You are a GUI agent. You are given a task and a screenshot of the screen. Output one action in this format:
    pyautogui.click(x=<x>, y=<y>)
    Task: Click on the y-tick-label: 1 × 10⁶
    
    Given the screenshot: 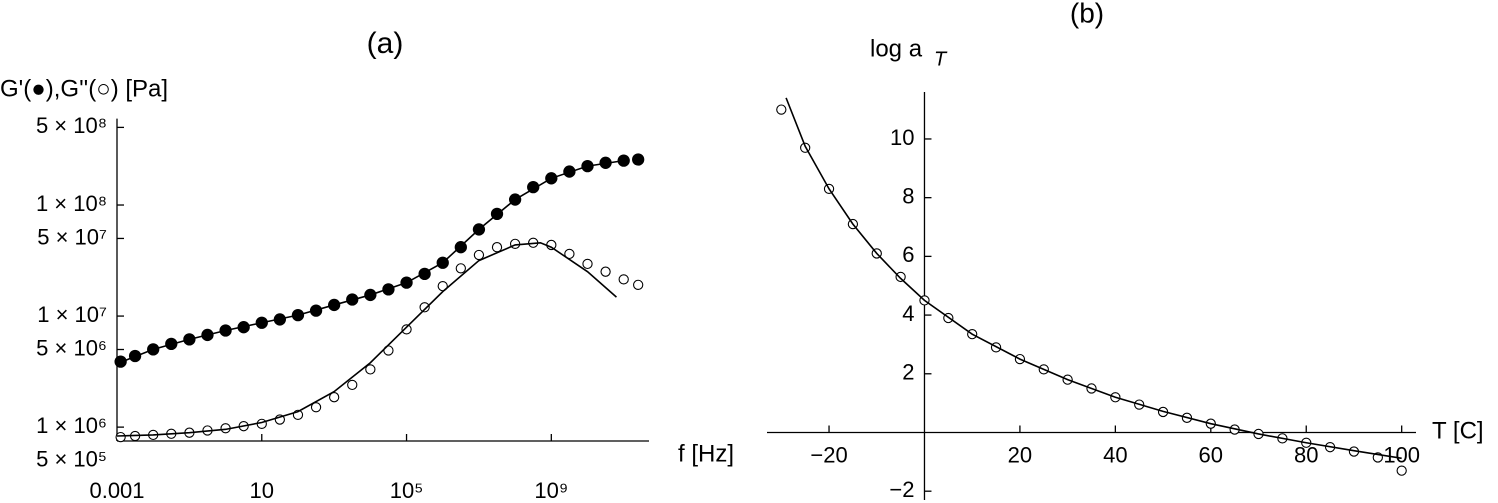 What is the action you would take?
    pyautogui.click(x=71, y=425)
    